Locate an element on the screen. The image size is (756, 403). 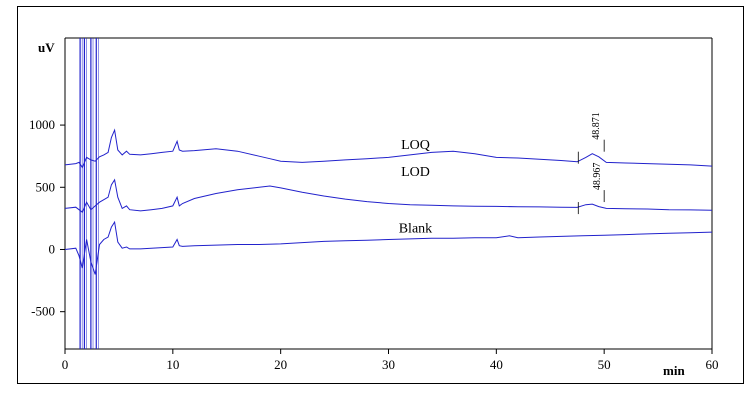
x-axis-unit: min is located at coordinates (674, 370).